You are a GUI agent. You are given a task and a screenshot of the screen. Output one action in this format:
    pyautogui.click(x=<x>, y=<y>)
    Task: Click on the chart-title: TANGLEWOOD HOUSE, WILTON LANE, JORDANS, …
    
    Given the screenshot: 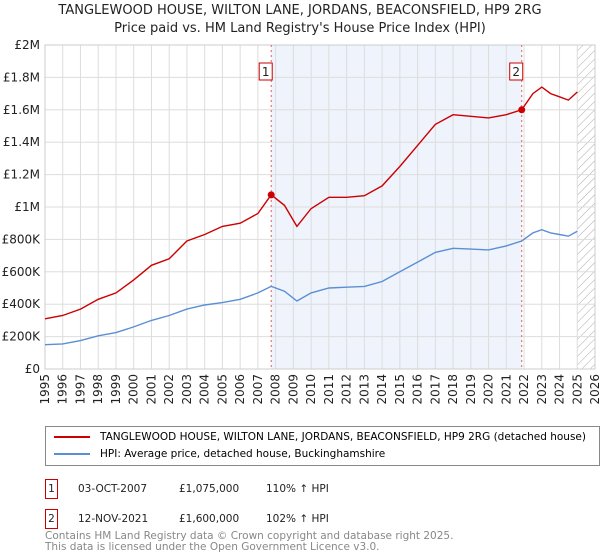 What is the action you would take?
    pyautogui.click(x=300, y=10)
    